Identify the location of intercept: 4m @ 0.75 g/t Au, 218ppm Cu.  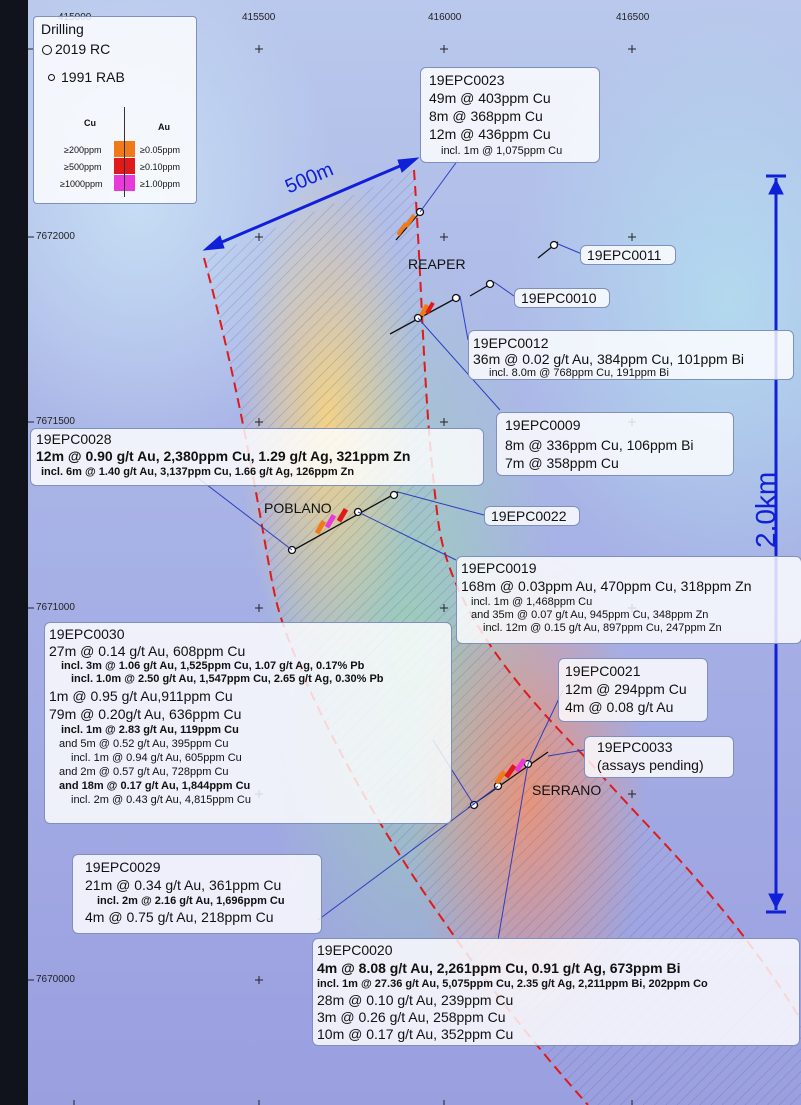
(179, 917).